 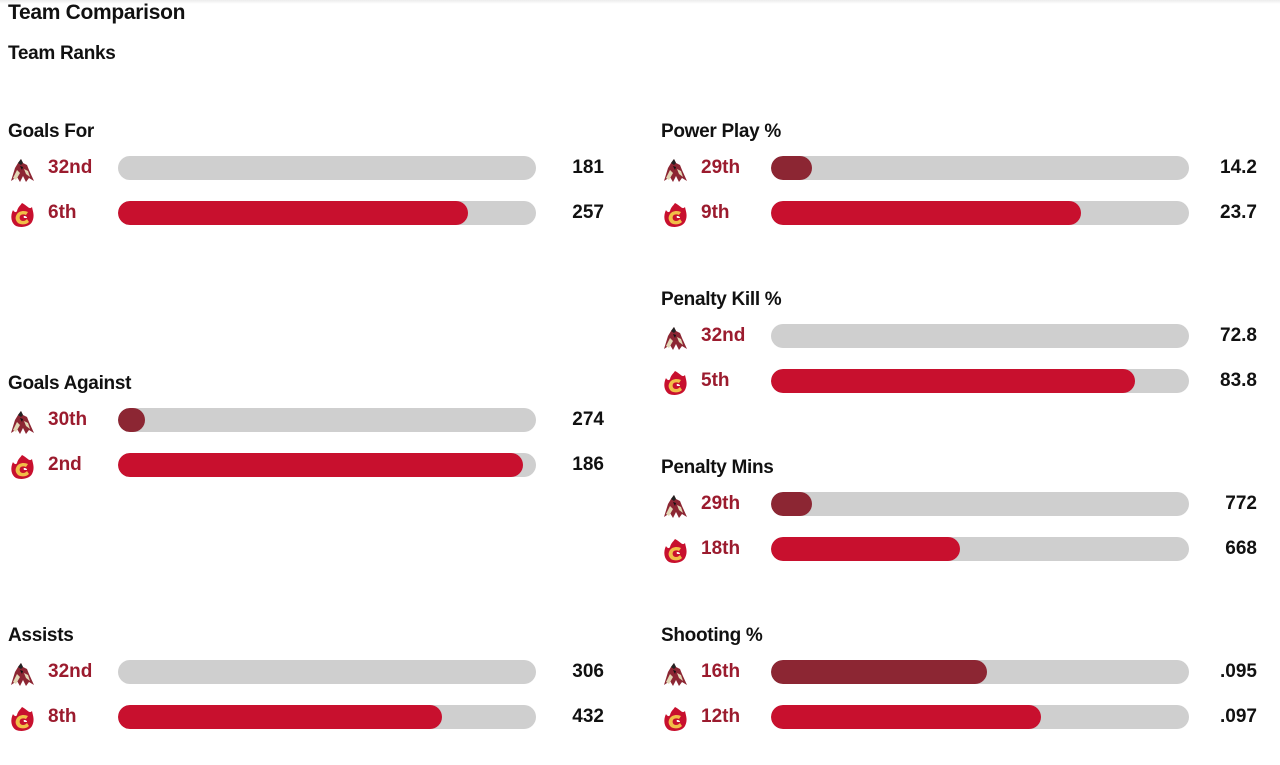 I want to click on stat-goals-for: Goals For 32nd 181 6th 257, so click(x=308, y=191).